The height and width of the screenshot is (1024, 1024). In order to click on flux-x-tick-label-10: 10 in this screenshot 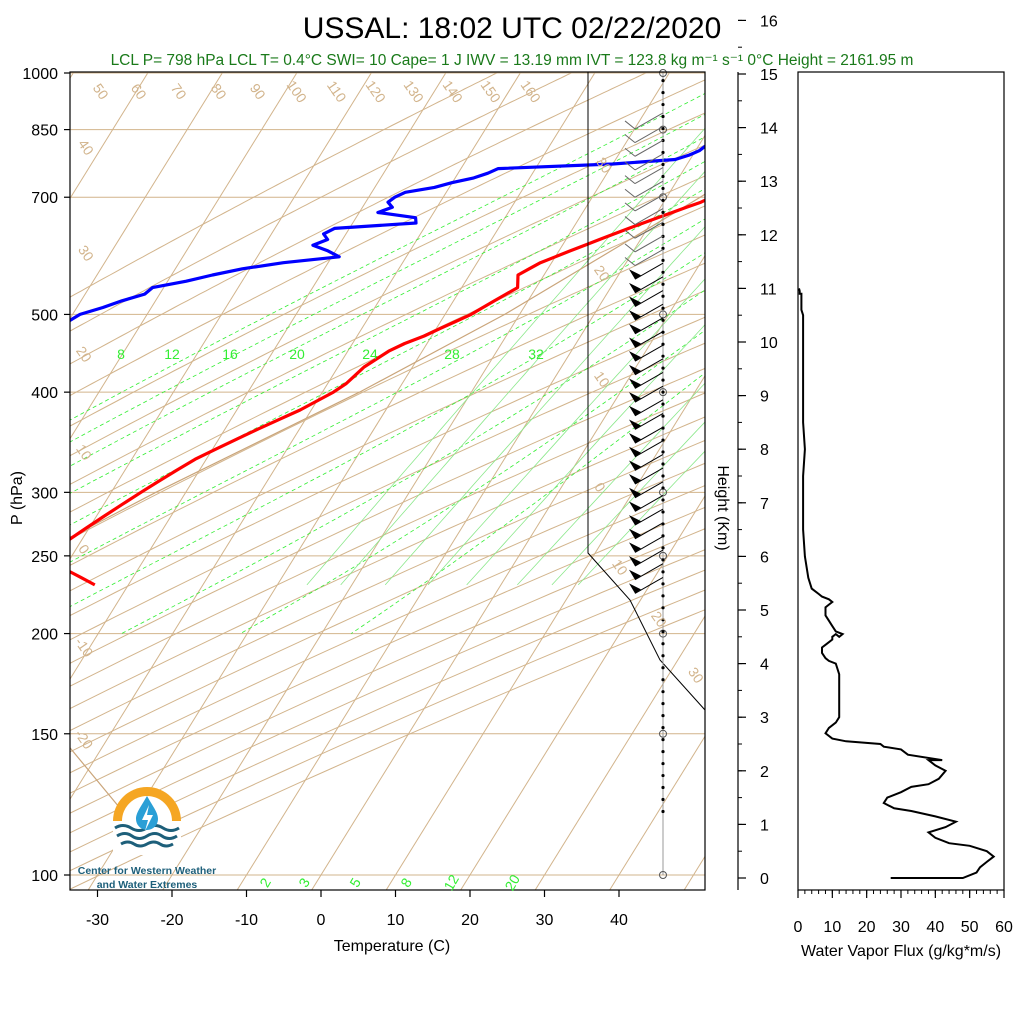, I will do `click(832, 927)`.